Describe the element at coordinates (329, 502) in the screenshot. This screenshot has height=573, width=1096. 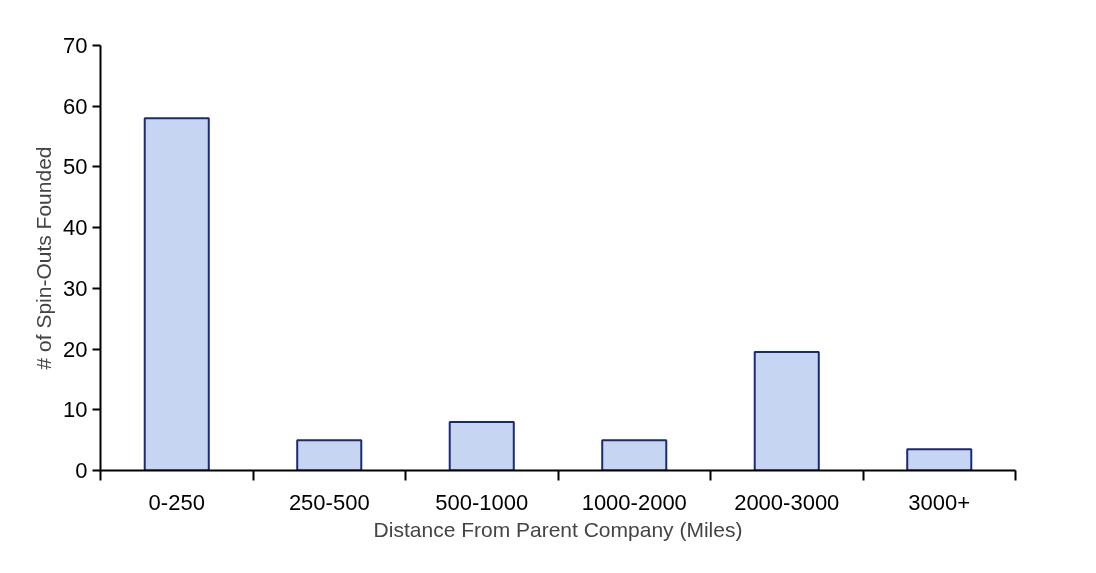
I see `x-tick-label: 250-500` at that location.